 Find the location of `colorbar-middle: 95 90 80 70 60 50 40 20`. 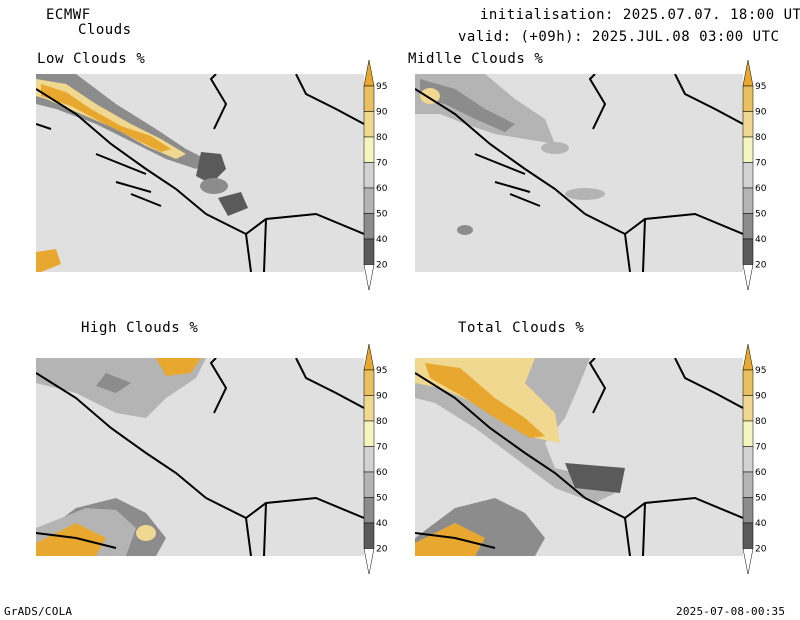

colorbar-middle: 95 90 80 70 60 50 40 20 is located at coordinates (754, 174).